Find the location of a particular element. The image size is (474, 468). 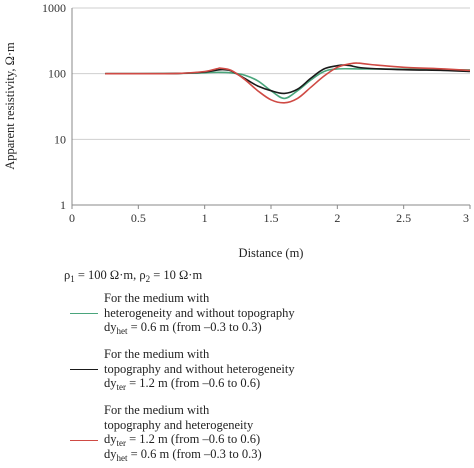

y-tick-label: 10 is located at coordinates (60, 139).